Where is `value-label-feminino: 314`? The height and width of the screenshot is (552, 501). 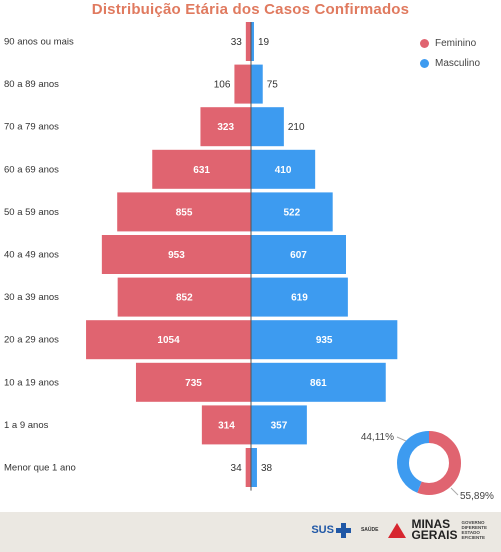
value-label-feminino: 314 is located at coordinates (226, 425).